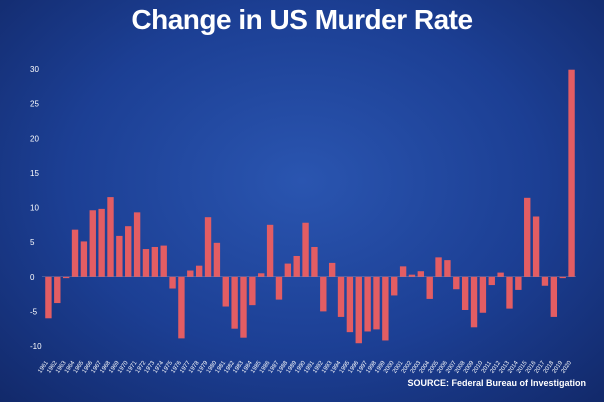 This screenshot has height=402, width=604. What do you see at coordinates (181, 307) in the screenshot?
I see `bar-1976` at bounding box center [181, 307].